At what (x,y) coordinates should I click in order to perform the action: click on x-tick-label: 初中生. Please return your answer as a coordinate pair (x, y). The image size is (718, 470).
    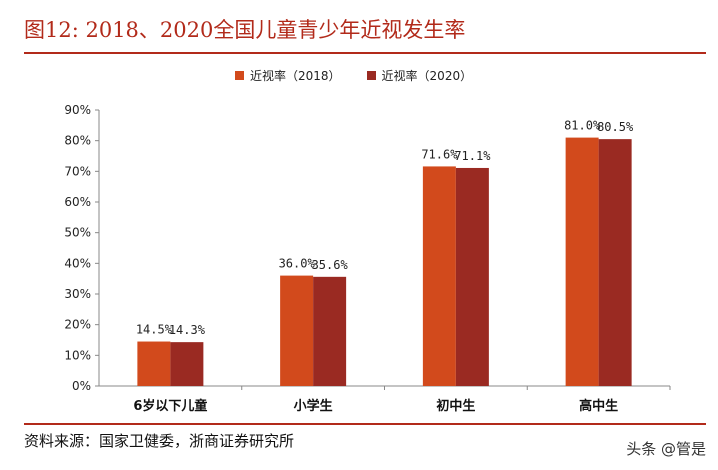
    Looking at the image, I should click on (455, 406).